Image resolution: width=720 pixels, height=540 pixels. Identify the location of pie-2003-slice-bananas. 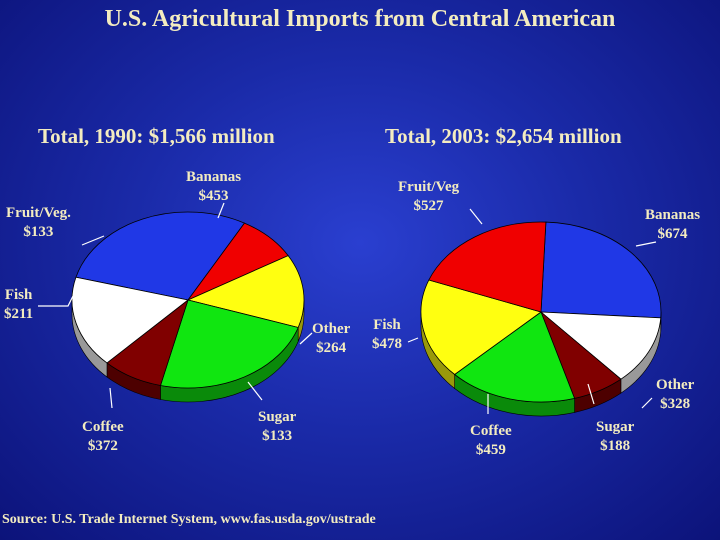
(601, 270).